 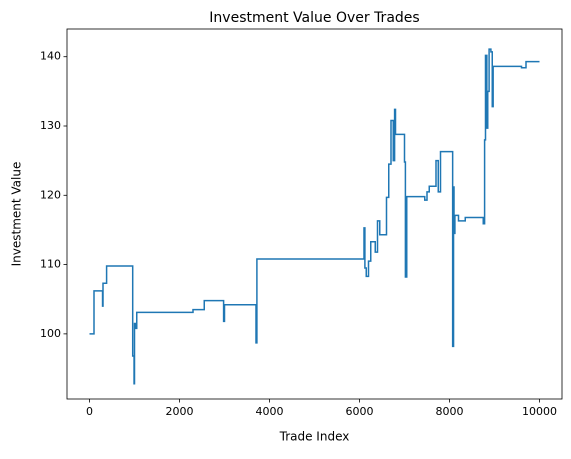 I want to click on x-tick-label: 4000, so click(x=270, y=411).